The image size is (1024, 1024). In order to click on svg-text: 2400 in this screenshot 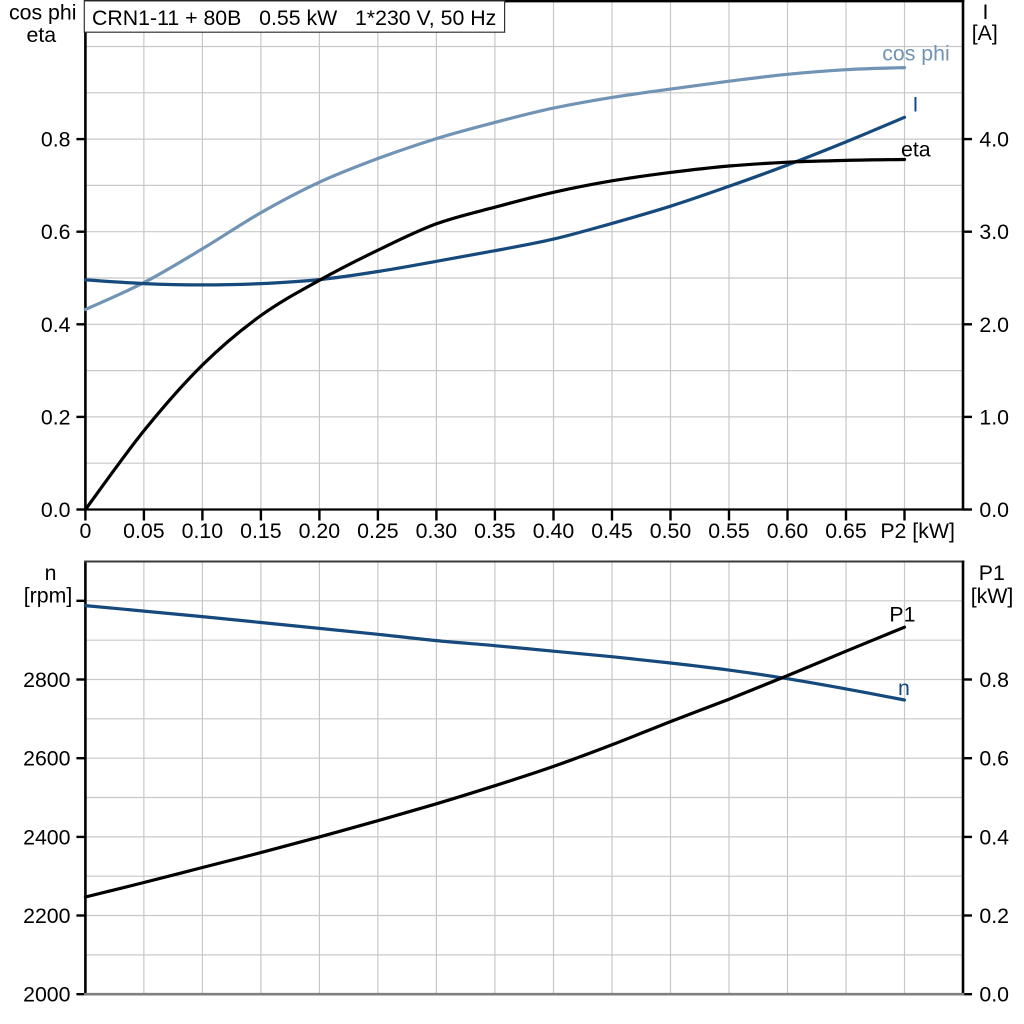, I will do `click(47, 837)`.